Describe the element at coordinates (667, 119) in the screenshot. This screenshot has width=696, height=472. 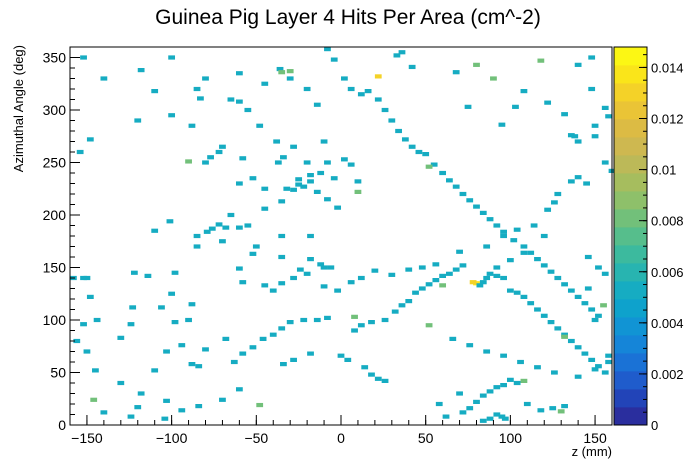
I see `z-tick-label: 0.012` at that location.